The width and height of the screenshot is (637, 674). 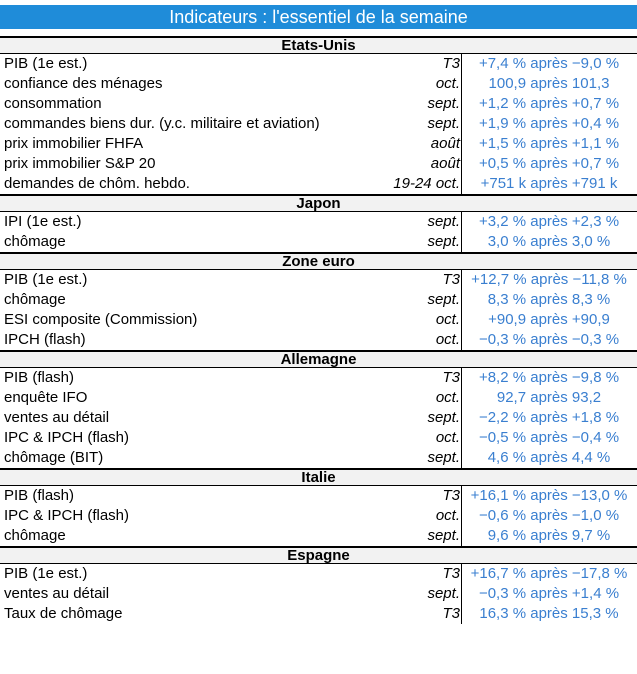 I want to click on indicator-label: confiance des ménages, so click(x=83, y=83).